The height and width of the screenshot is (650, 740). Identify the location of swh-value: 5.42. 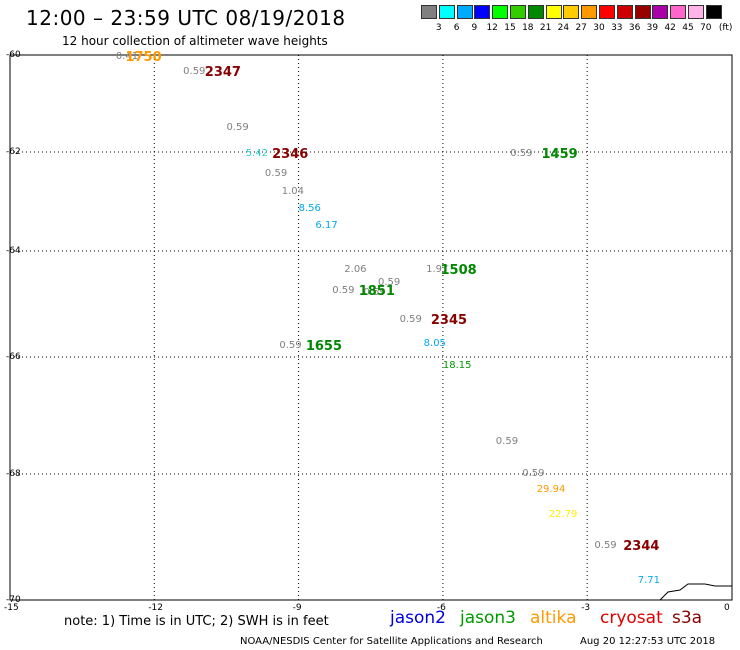
(256, 154).